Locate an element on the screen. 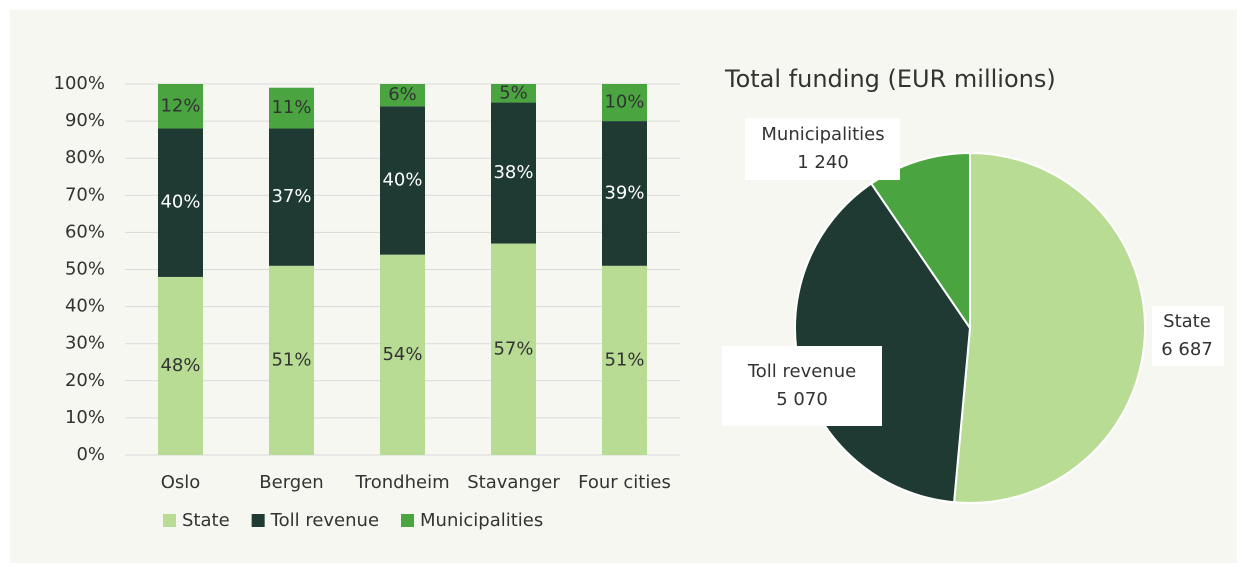 The height and width of the screenshot is (573, 1247). data-label: 37% is located at coordinates (291, 196).